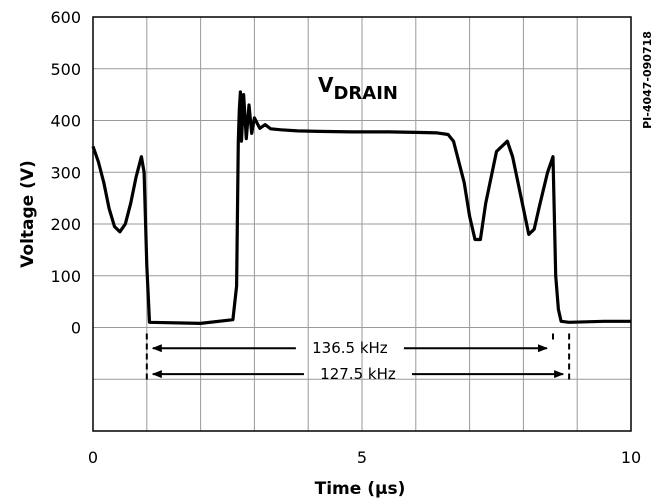 The width and height of the screenshot is (658, 502). What do you see at coordinates (65, 69) in the screenshot?
I see `y-tick-label: 500` at bounding box center [65, 69].